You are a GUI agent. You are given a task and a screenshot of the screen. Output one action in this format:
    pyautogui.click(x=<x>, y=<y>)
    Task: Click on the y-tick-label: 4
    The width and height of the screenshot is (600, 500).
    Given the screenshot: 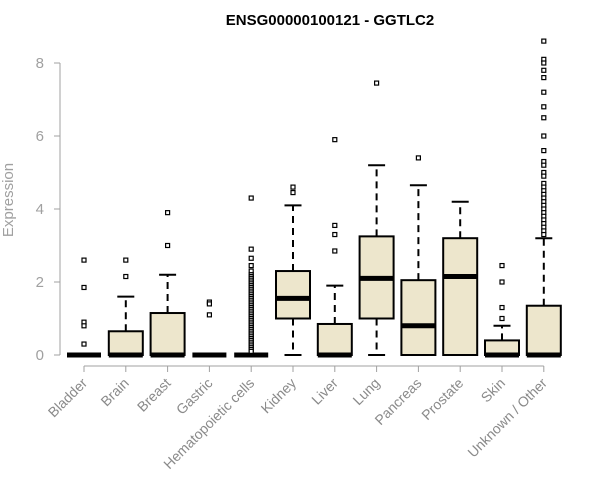 What is the action you would take?
    pyautogui.click(x=40, y=209)
    